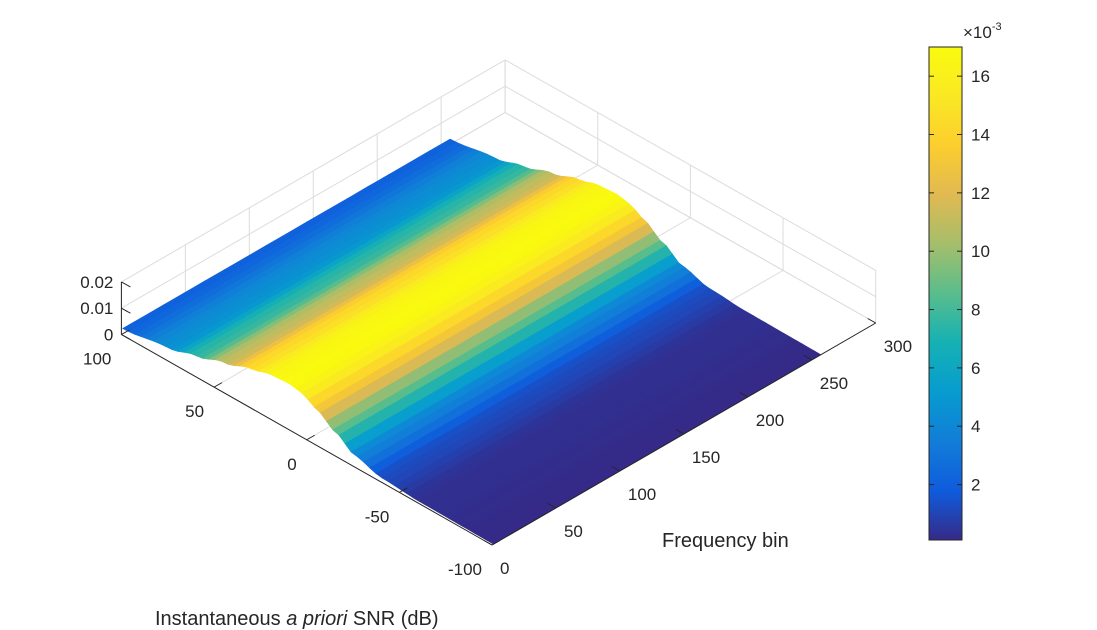 The height and width of the screenshot is (630, 1097). Describe the element at coordinates (977, 32) in the screenshot. I see `colorbar-multiplier-base: ×10` at that location.